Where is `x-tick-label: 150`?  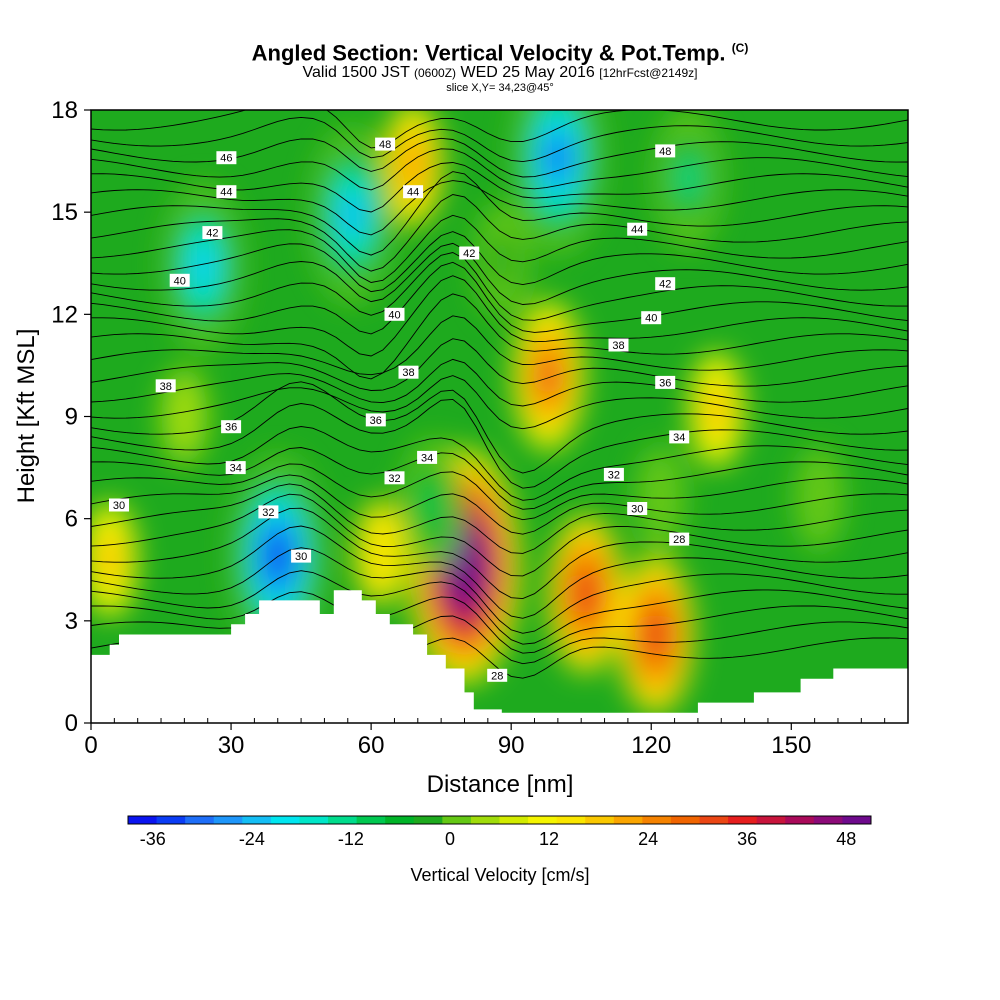
x-tick-label: 150 is located at coordinates (791, 745).